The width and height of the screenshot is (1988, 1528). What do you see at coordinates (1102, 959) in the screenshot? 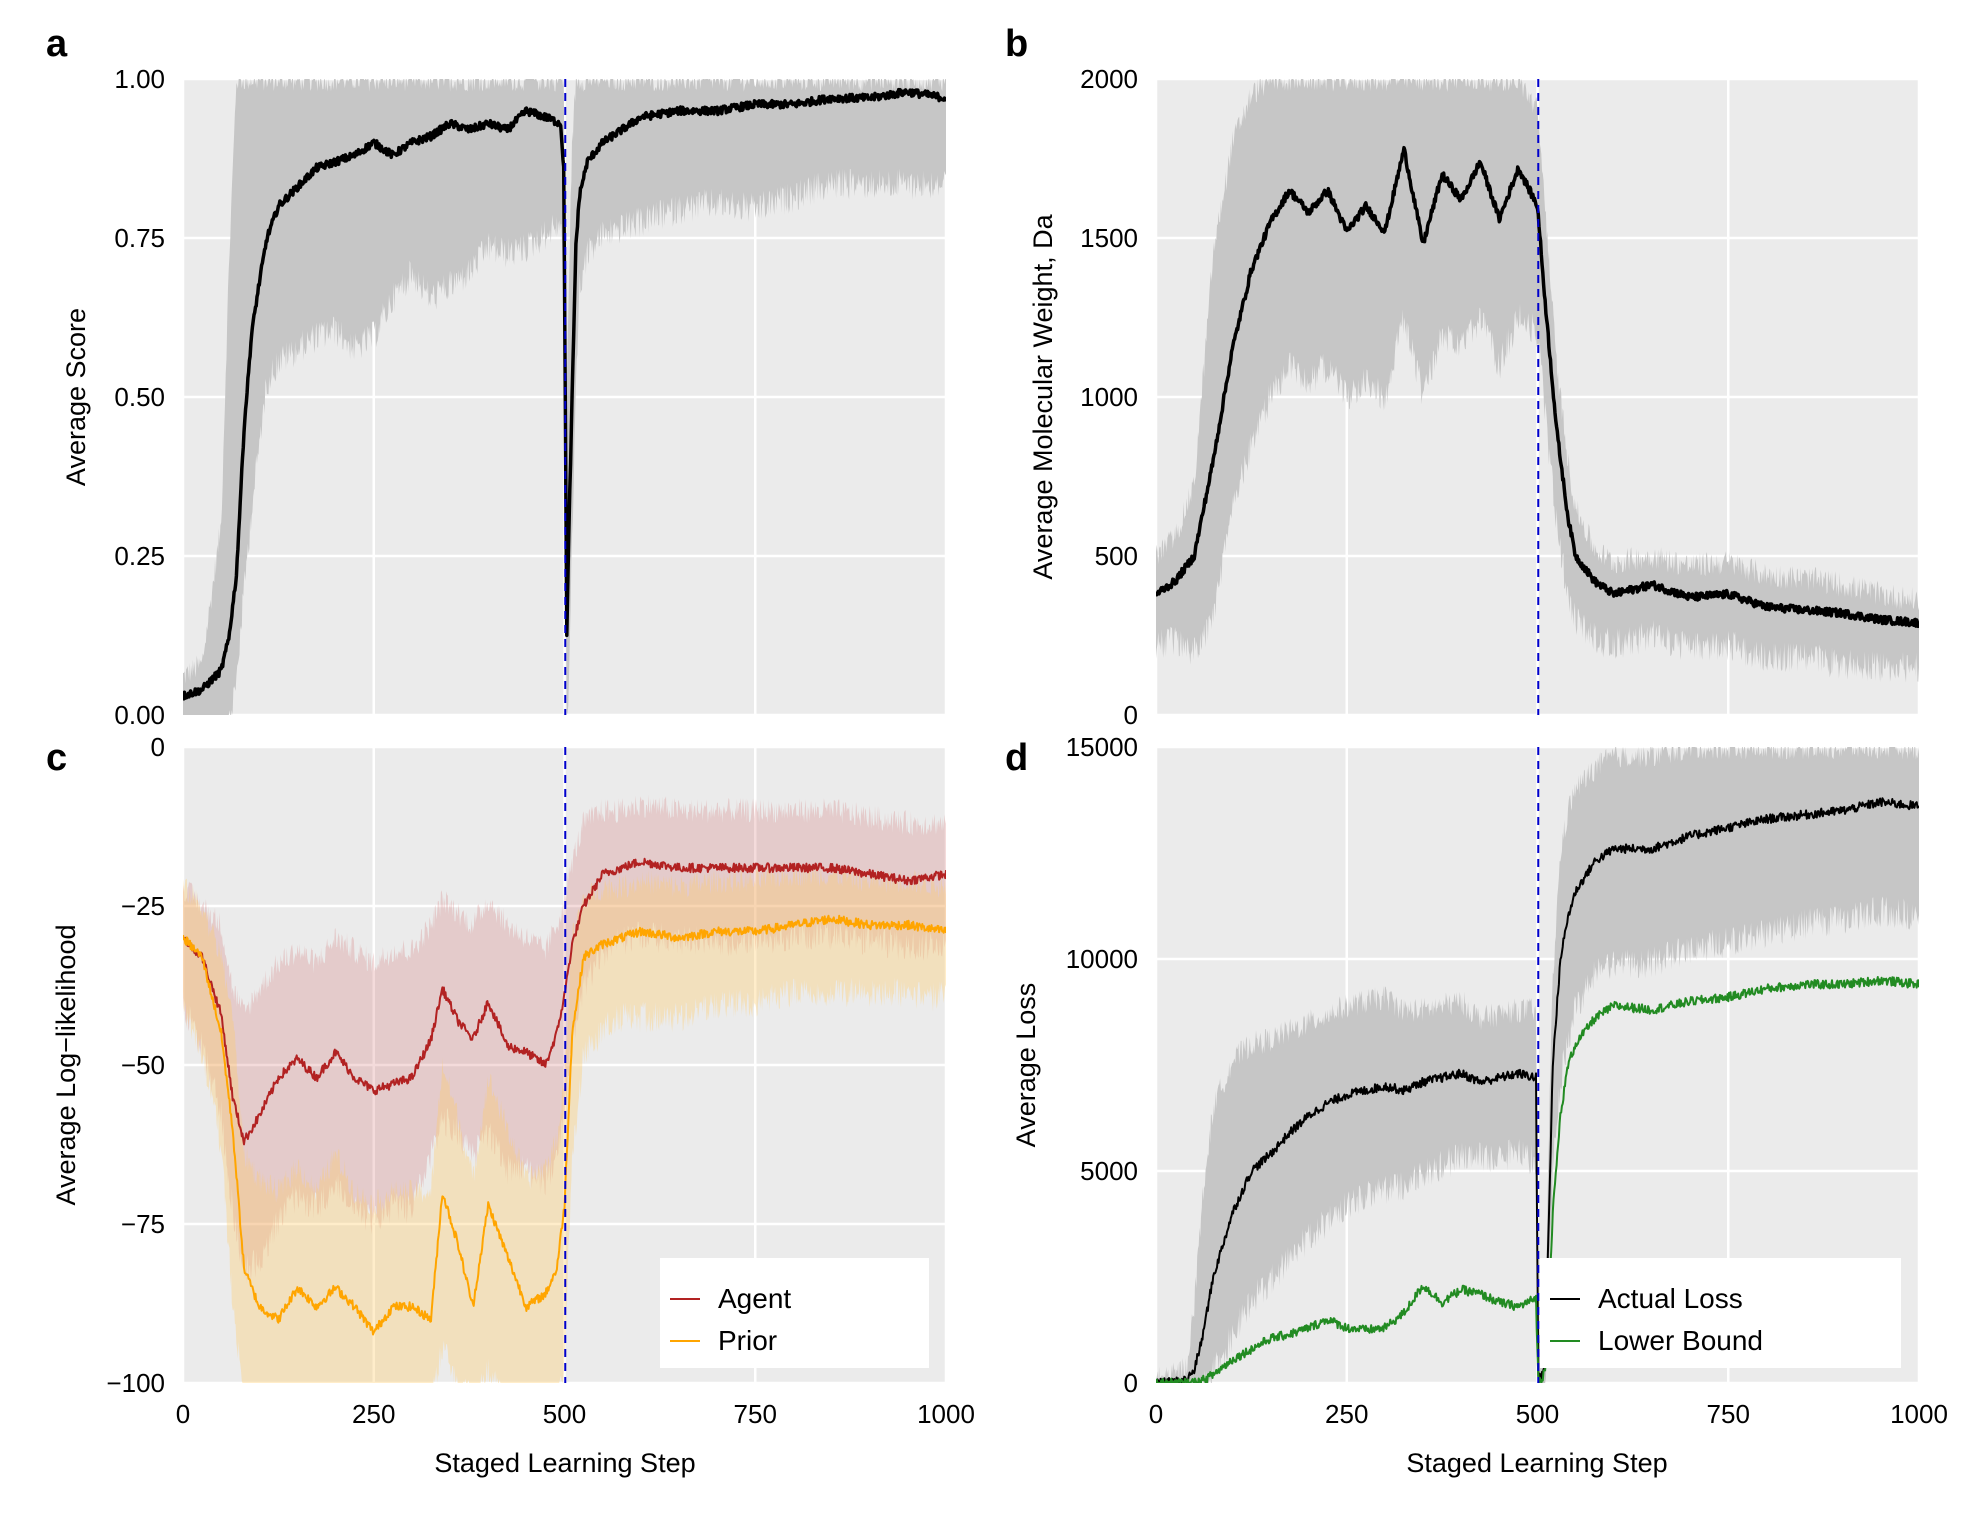
I see `y-tick-label: 10000` at bounding box center [1102, 959].